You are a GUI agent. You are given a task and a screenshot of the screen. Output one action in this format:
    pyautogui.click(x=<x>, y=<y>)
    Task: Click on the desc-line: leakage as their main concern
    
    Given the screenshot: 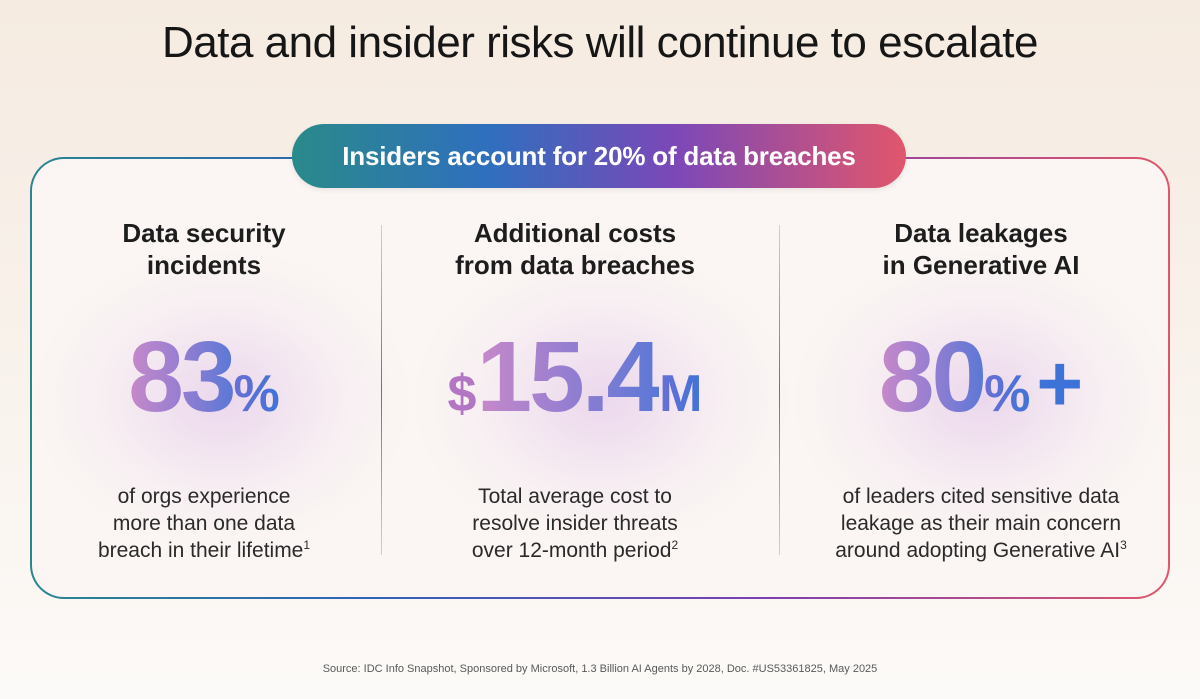 What is the action you would take?
    pyautogui.click(x=981, y=523)
    